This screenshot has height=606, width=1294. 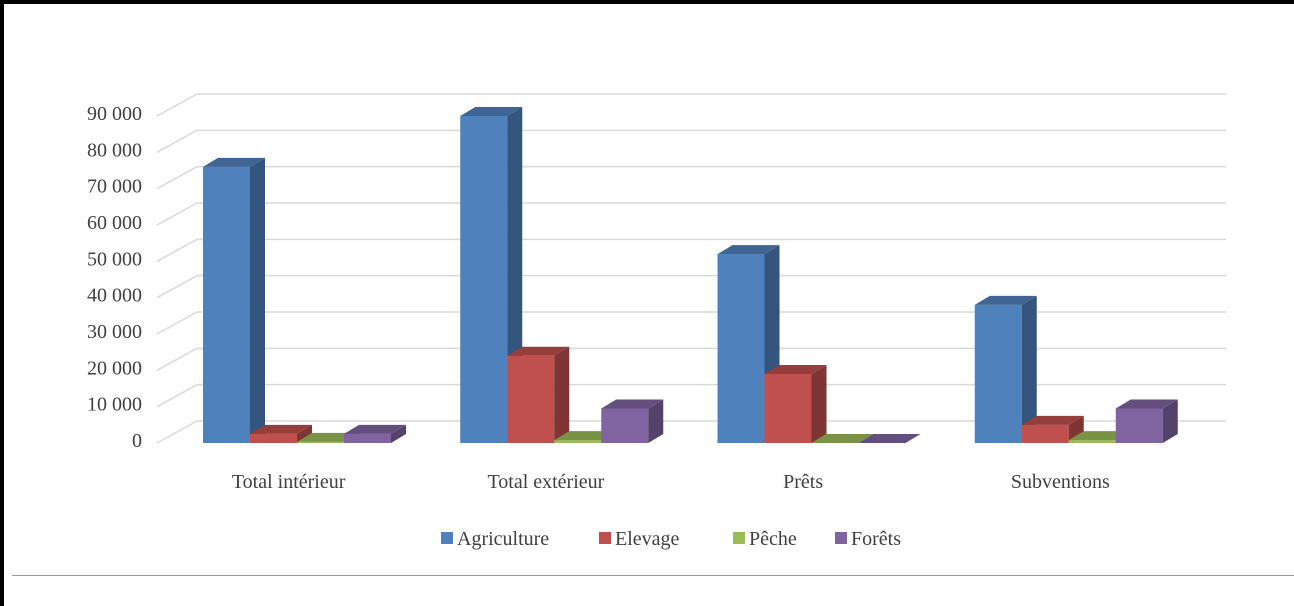 What do you see at coordinates (289, 482) in the screenshot?
I see `x-tick-label: Total intérieur` at bounding box center [289, 482].